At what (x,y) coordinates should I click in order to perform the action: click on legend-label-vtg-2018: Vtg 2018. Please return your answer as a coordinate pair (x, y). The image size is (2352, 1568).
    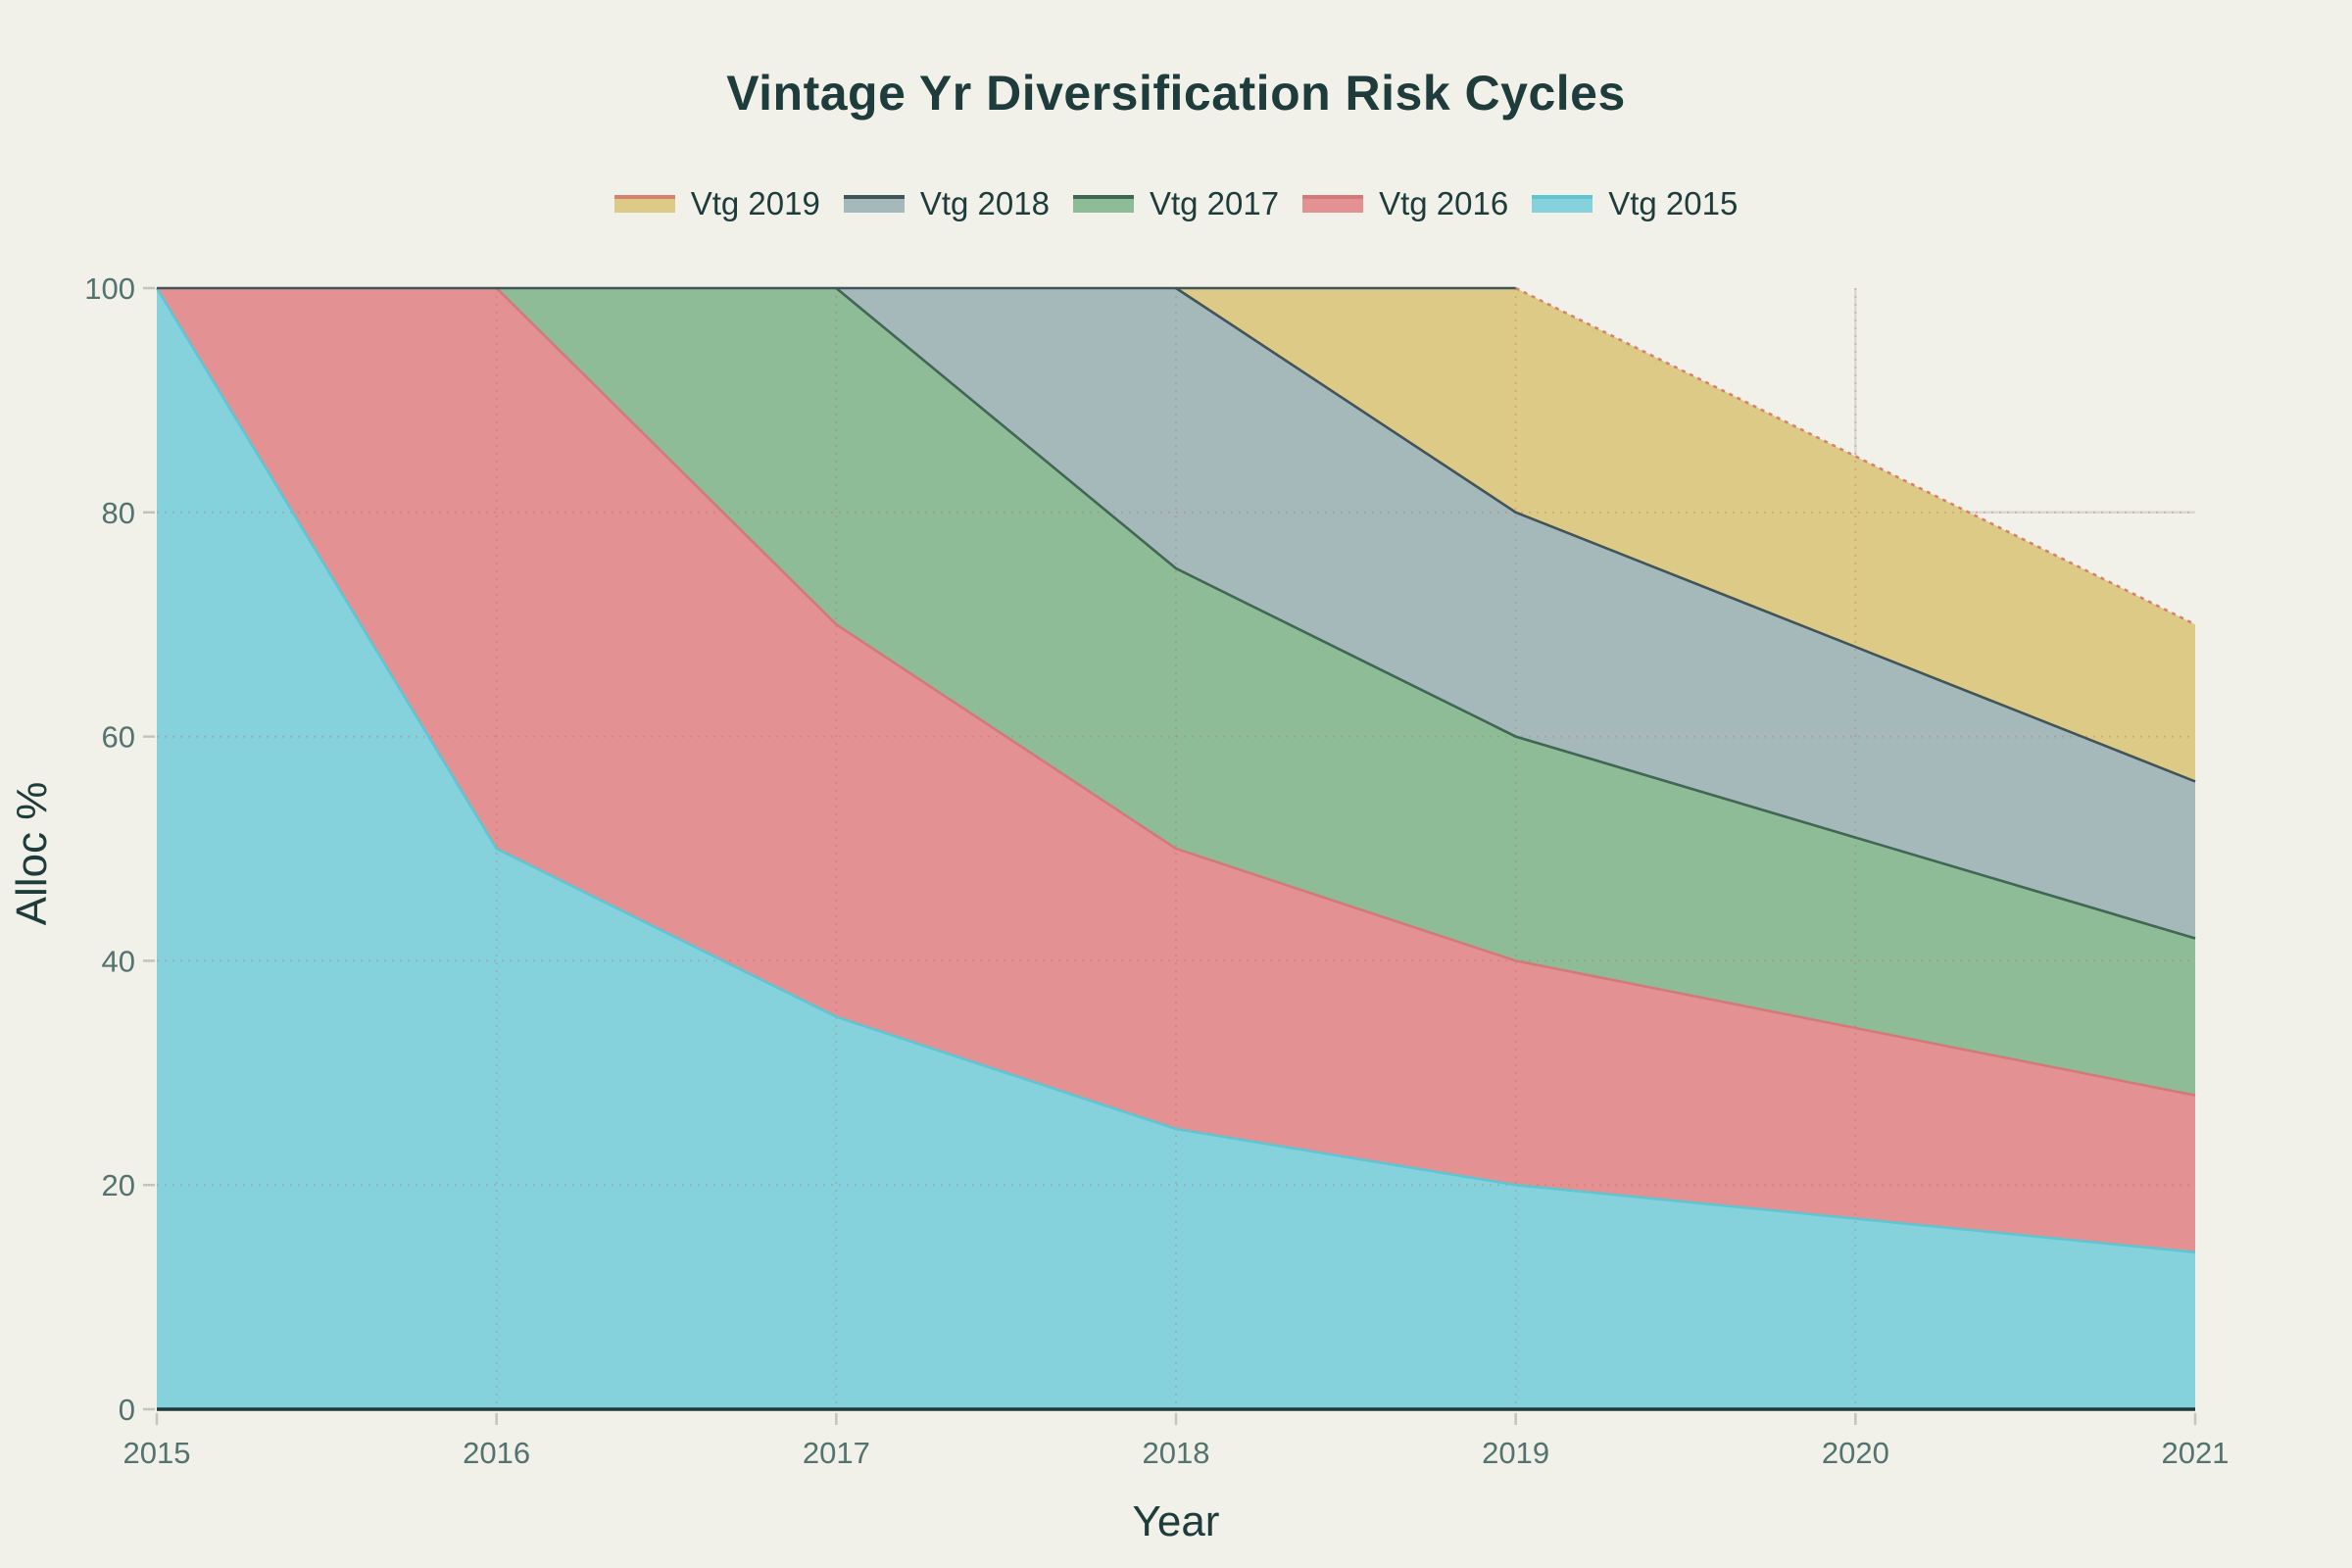
    Looking at the image, I should click on (984, 203).